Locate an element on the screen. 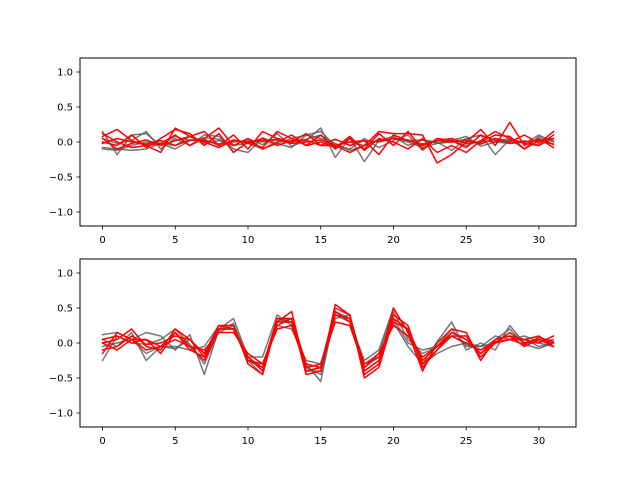  y-tick-label-1-0: −1.0 is located at coordinates (61, 213).